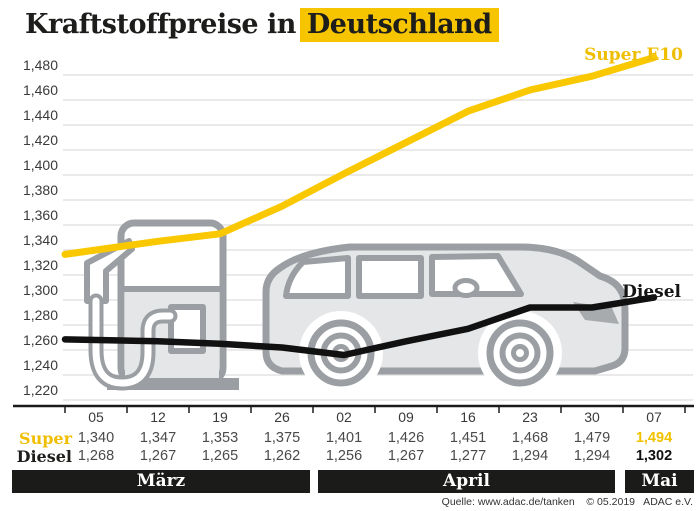  Describe the element at coordinates (40, 240) in the screenshot. I see `y-axis-label: 1,340` at that location.